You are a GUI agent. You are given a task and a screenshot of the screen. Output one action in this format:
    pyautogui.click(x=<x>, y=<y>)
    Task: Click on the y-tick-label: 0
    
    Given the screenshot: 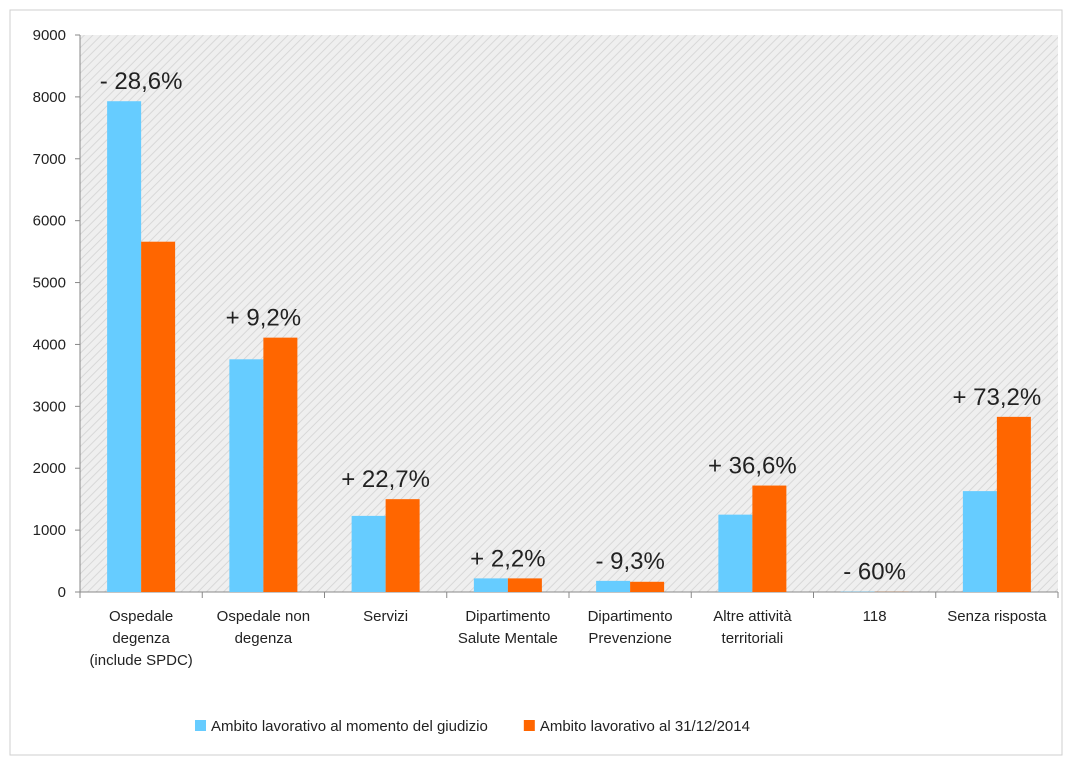 What is the action you would take?
    pyautogui.click(x=62, y=592)
    